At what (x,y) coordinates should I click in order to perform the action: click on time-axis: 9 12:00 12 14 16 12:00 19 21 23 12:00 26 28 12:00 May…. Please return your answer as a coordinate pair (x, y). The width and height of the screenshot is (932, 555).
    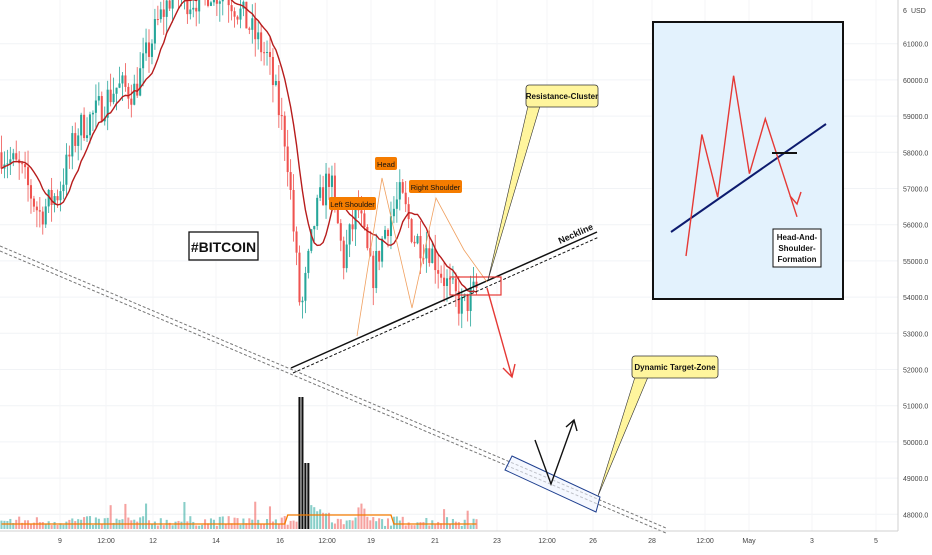
    Looking at the image, I should click on (449, 537).